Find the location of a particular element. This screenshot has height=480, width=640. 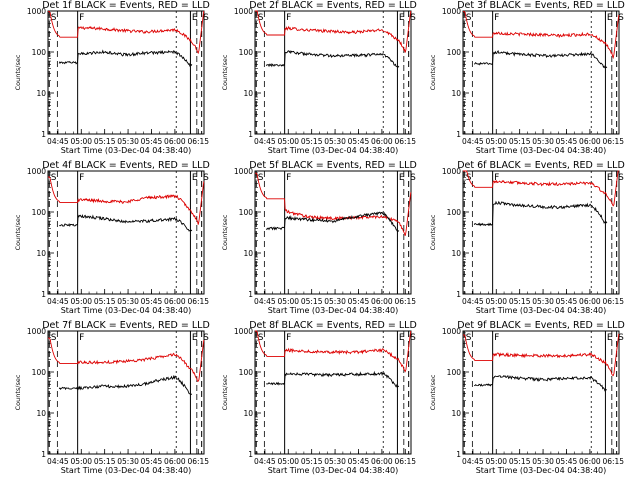

panel-title: Det 1f BLACK = Events, RED = LLD is located at coordinates (126, 5).